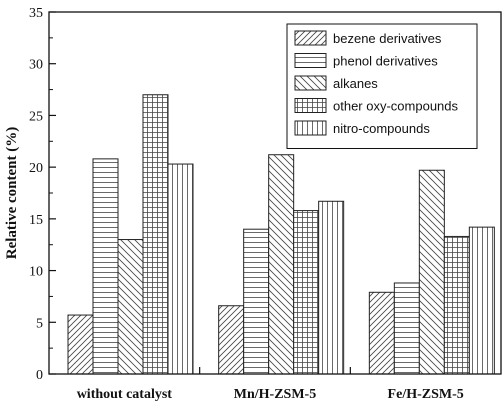  Describe the element at coordinates (396, 106) in the screenshot. I see `legend-label: other oxy-compounds` at that location.